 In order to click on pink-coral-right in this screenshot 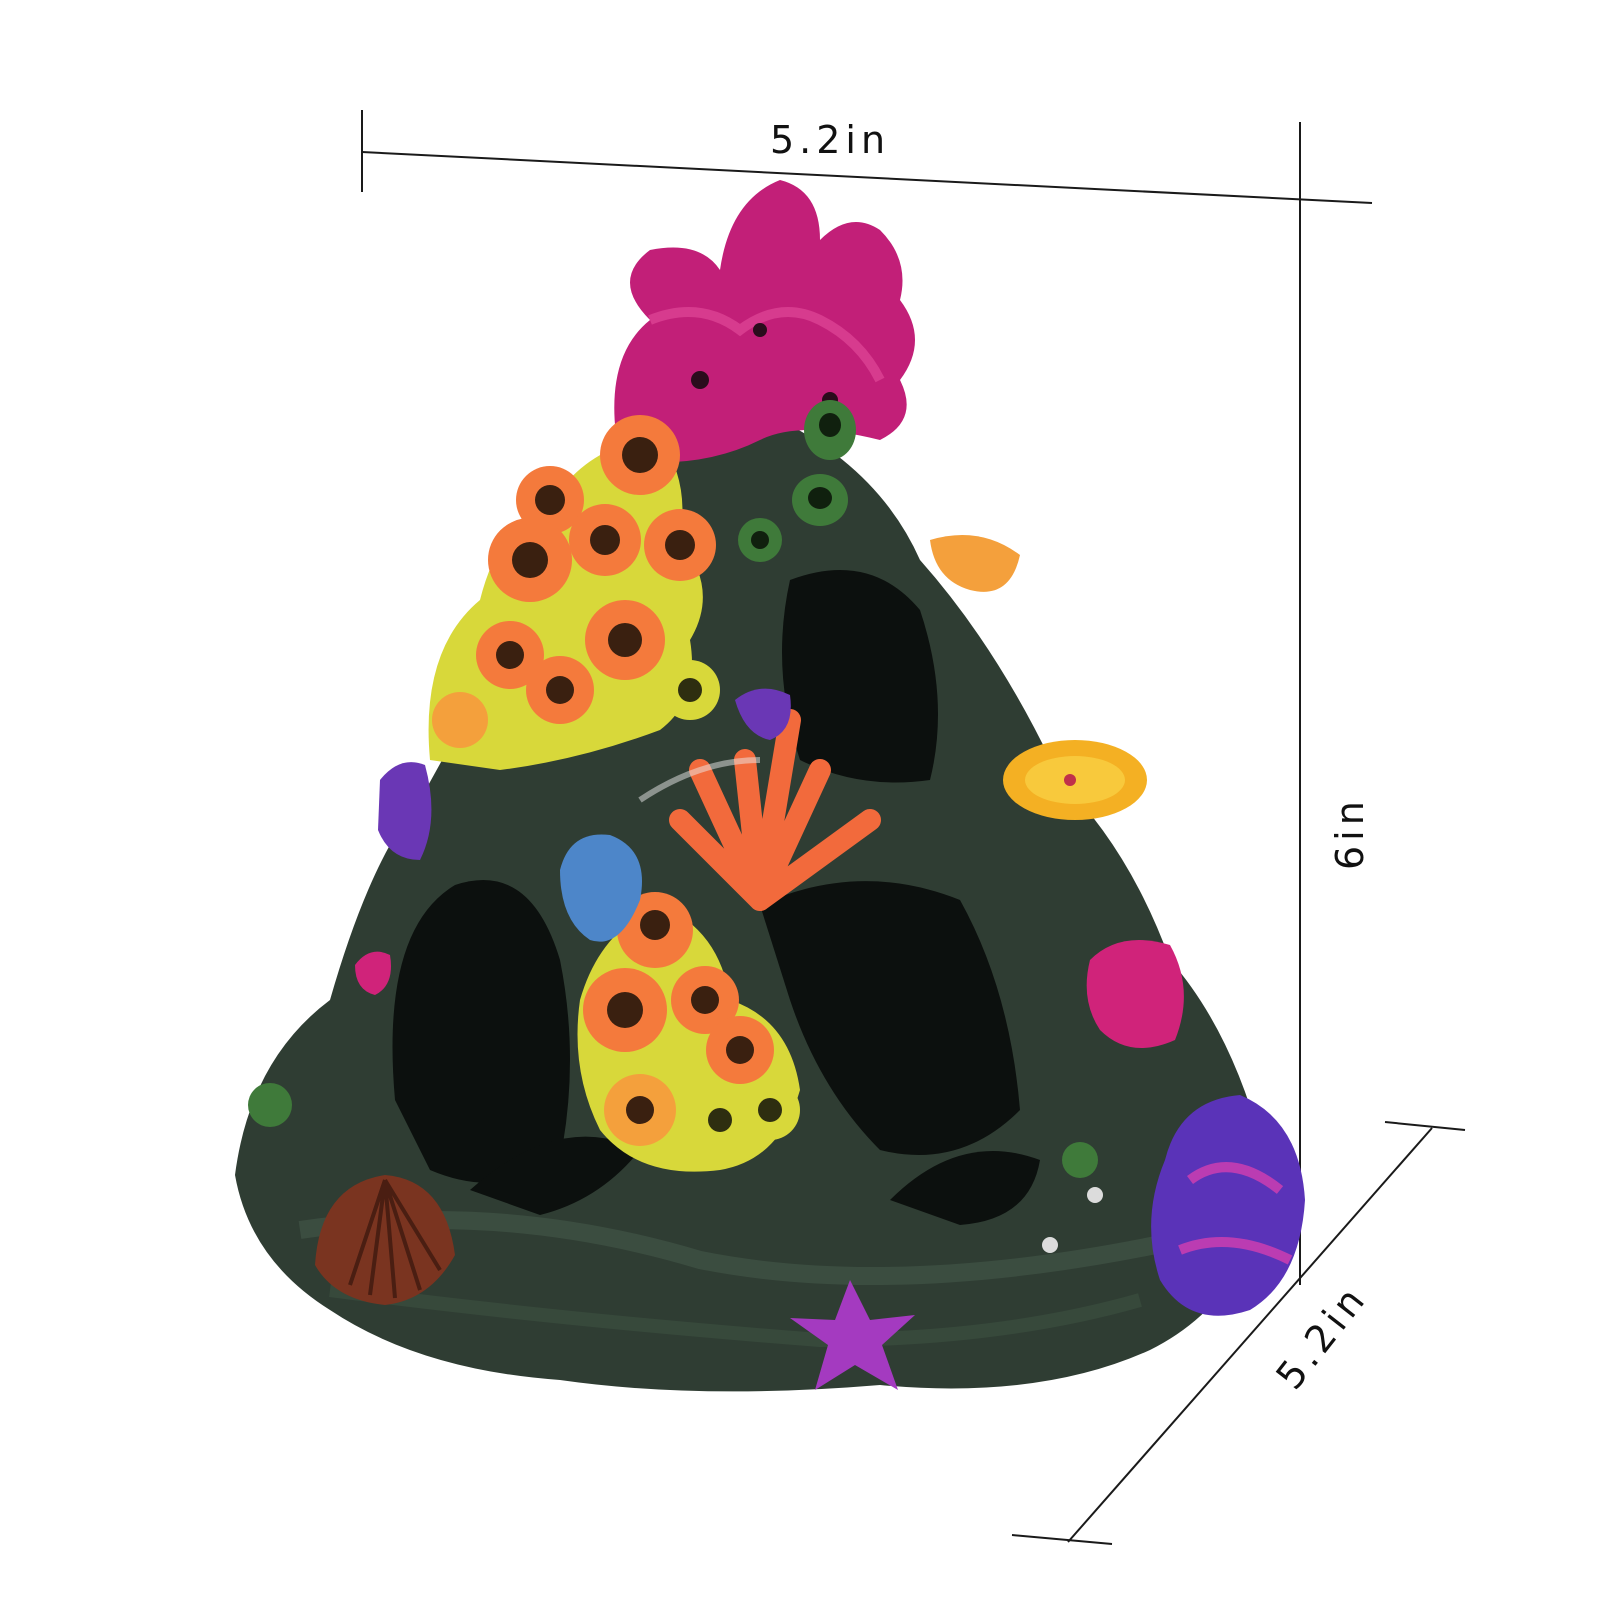, I will do `click(1135, 994)`.